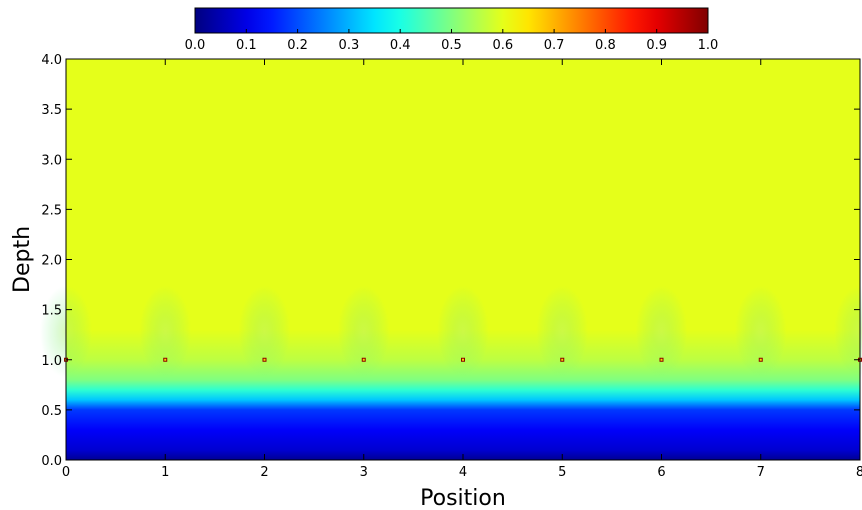 This screenshot has width=862, height=510. What do you see at coordinates (195, 45) in the screenshot?
I see `colorbar-tick-label: 0.0` at bounding box center [195, 45].